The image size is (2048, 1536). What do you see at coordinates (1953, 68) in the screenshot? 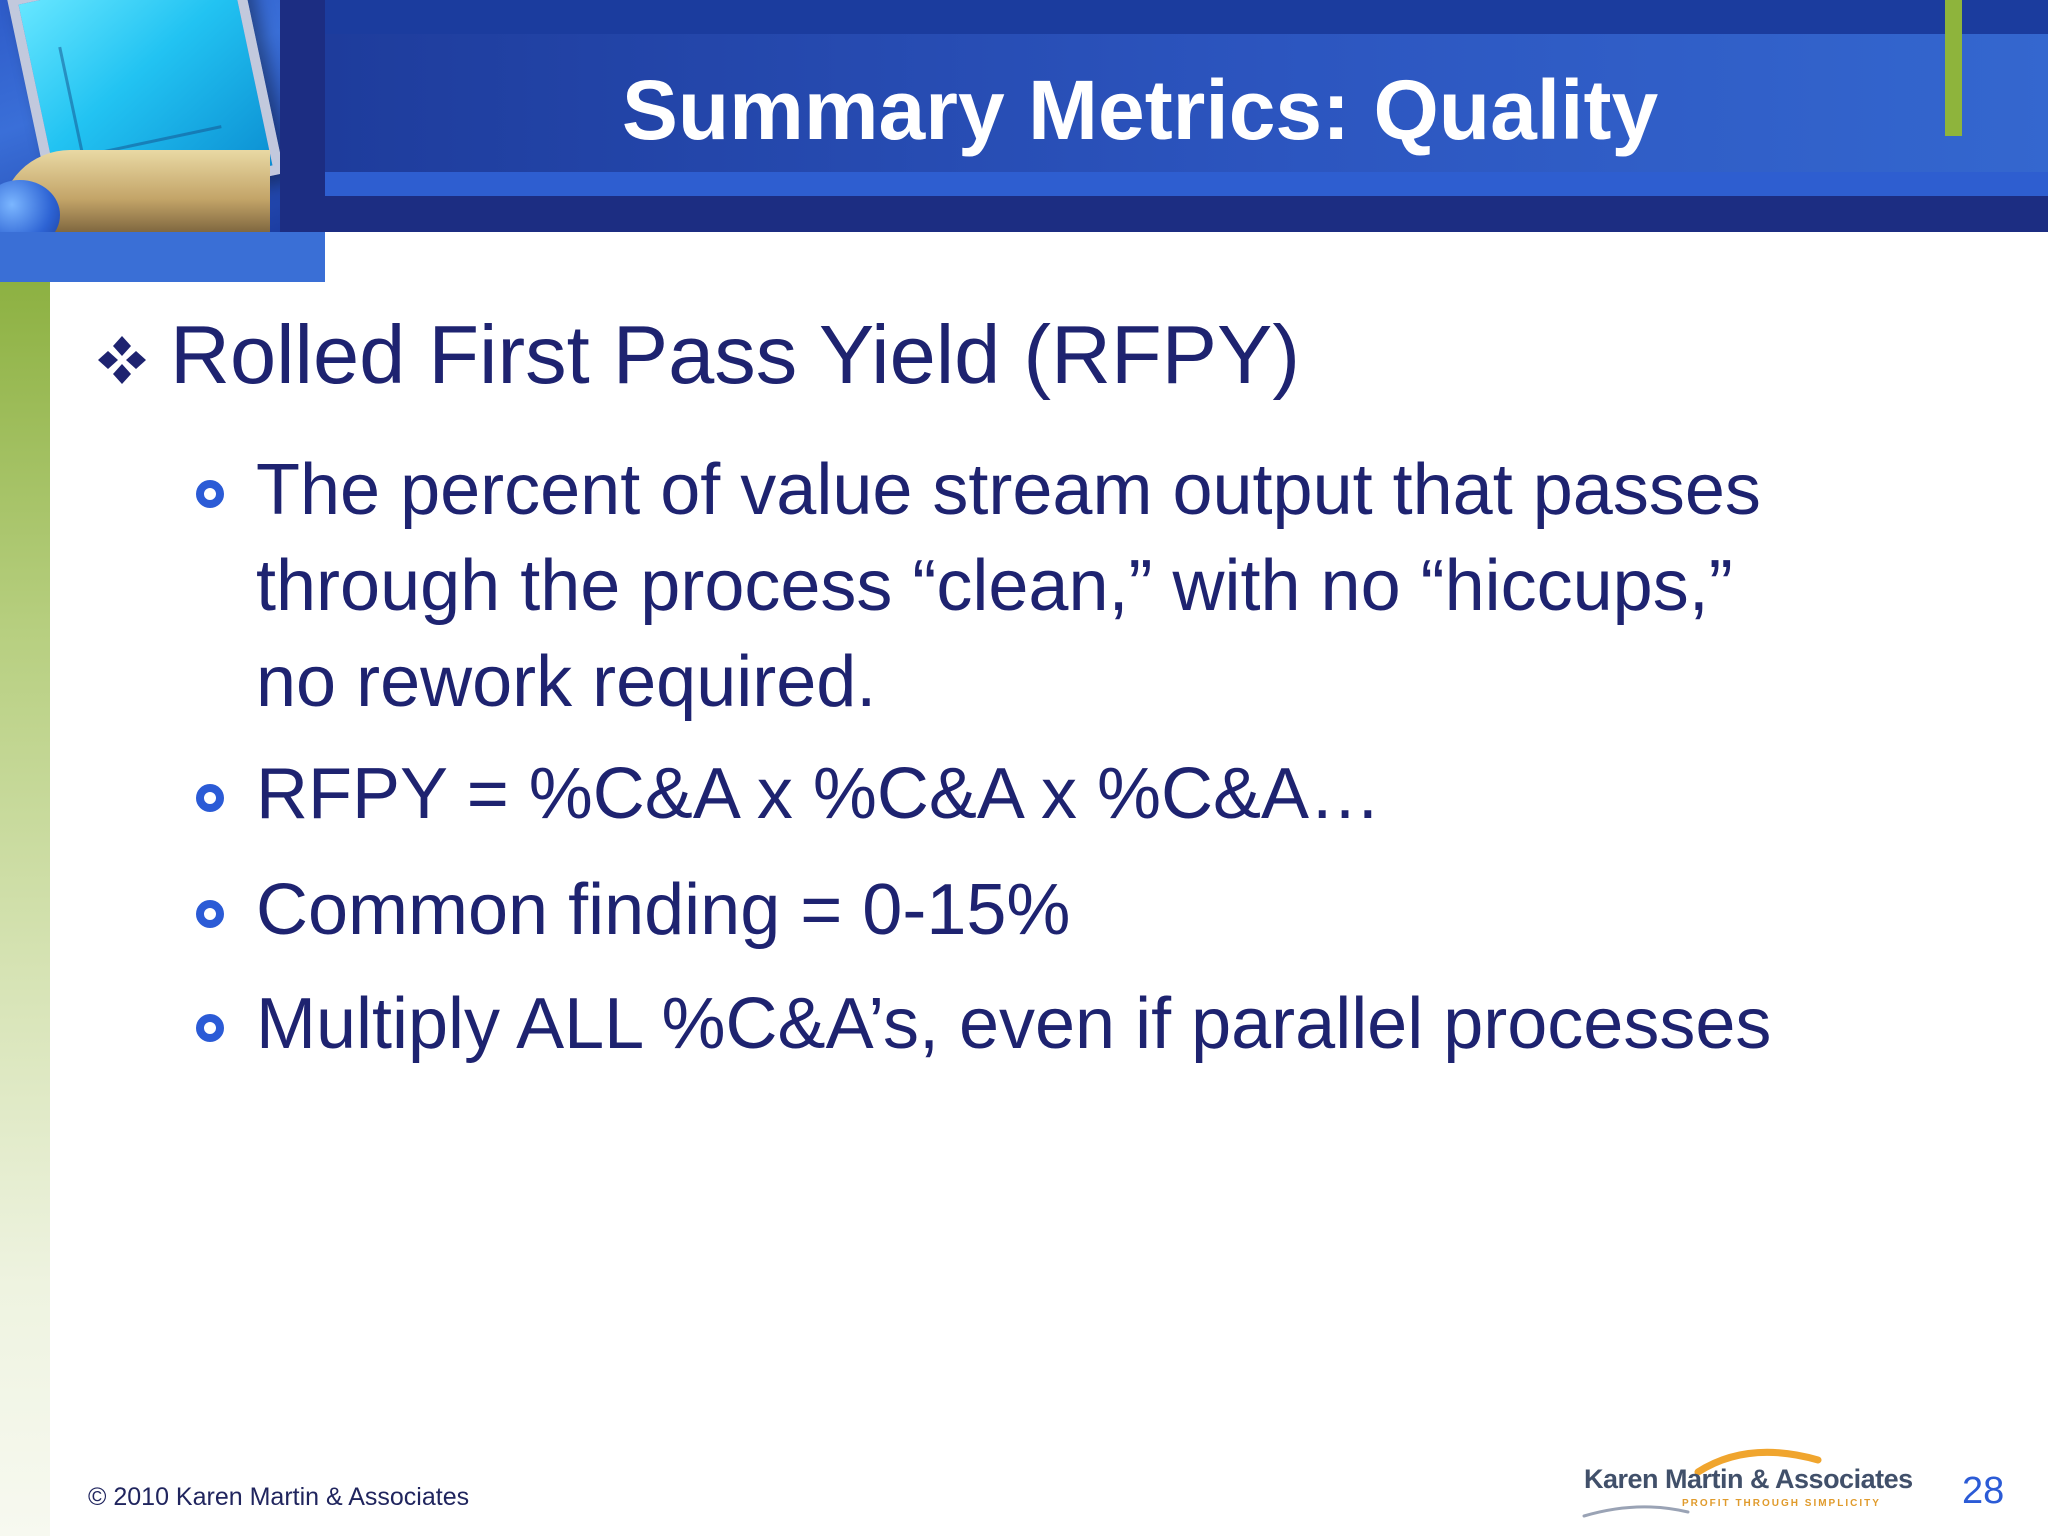
I see `green-accent-bar` at bounding box center [1953, 68].